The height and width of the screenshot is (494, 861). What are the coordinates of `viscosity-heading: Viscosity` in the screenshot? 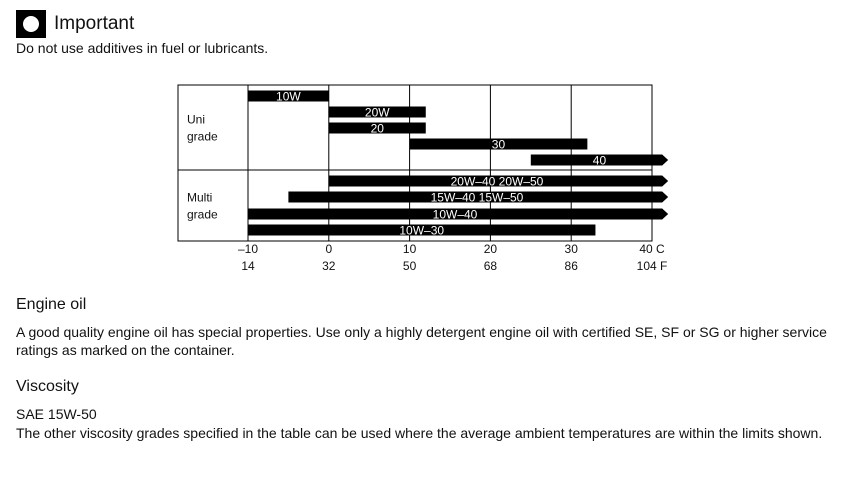 It's located at (47, 386).